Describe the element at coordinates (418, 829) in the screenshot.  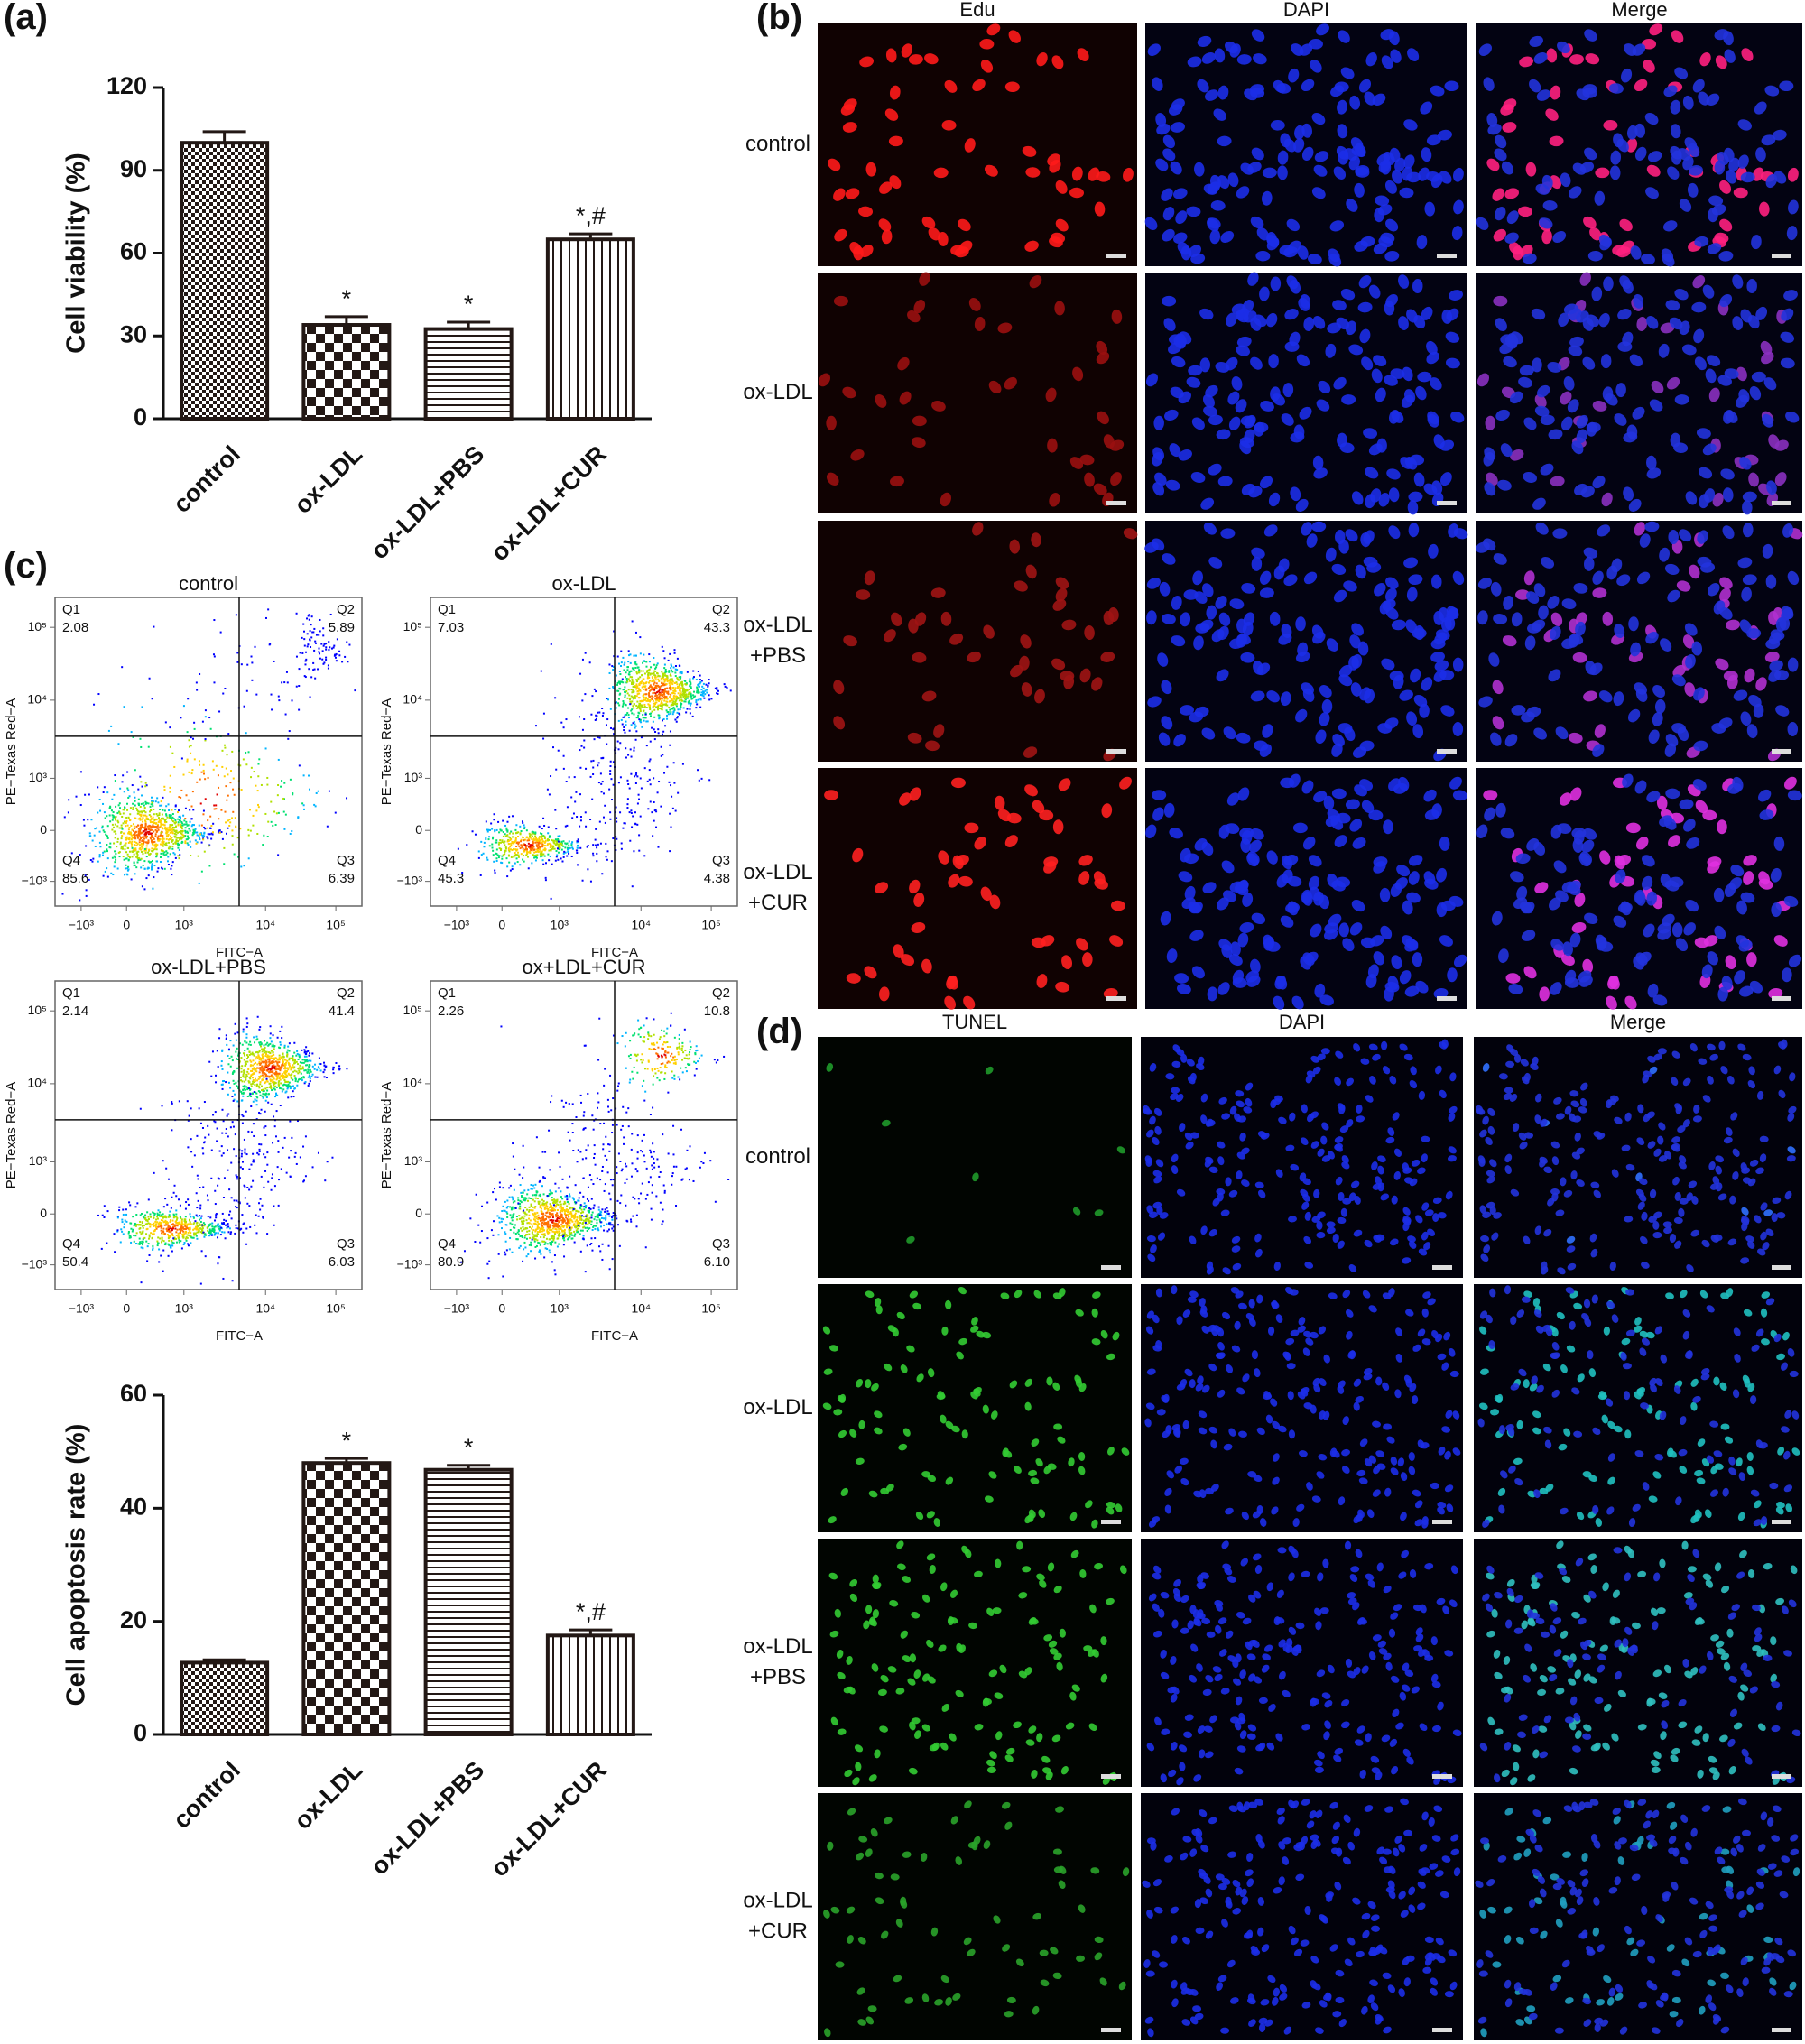
I see `y-tick-label: 0` at that location.